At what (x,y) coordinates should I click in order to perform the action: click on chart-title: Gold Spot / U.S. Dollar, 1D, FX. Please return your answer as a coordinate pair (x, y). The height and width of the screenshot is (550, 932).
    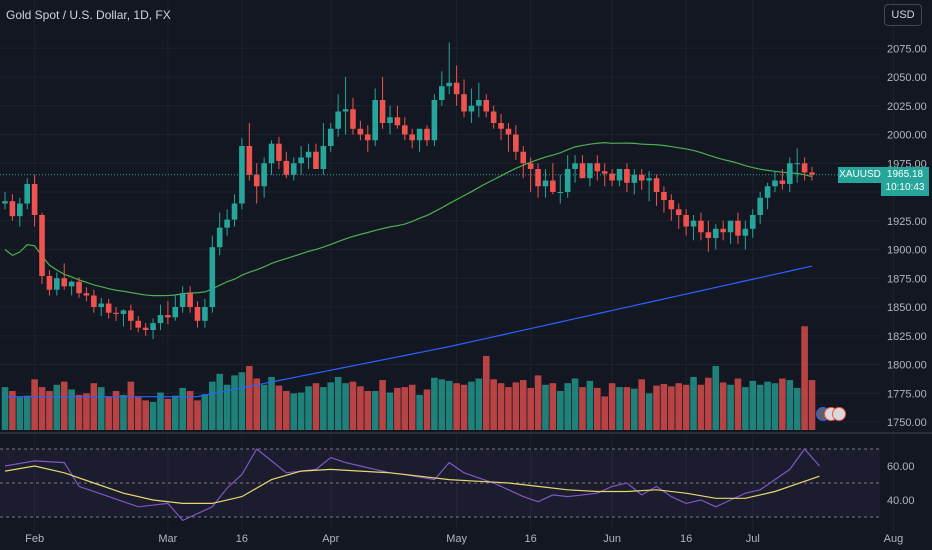
    Looking at the image, I should click on (88, 15).